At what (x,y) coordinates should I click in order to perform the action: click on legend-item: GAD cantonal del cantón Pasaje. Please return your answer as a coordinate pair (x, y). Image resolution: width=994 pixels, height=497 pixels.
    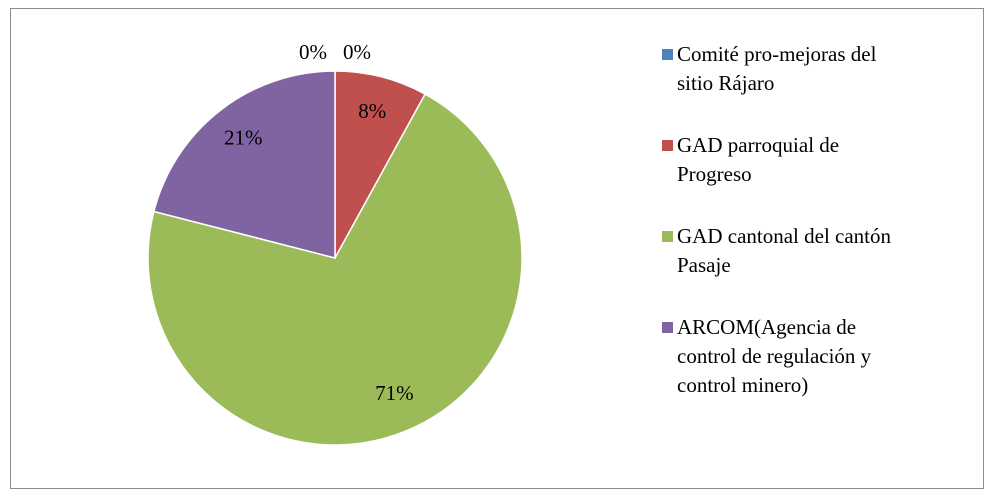
    Looking at the image, I should click on (787, 251).